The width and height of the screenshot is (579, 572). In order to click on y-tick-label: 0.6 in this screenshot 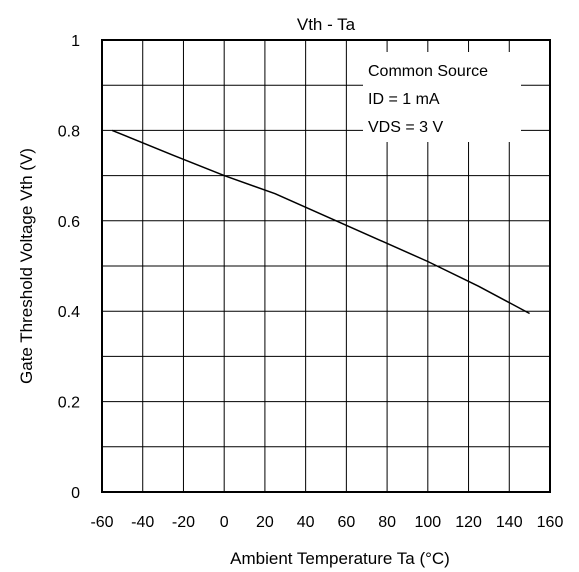, I will do `click(69, 222)`.